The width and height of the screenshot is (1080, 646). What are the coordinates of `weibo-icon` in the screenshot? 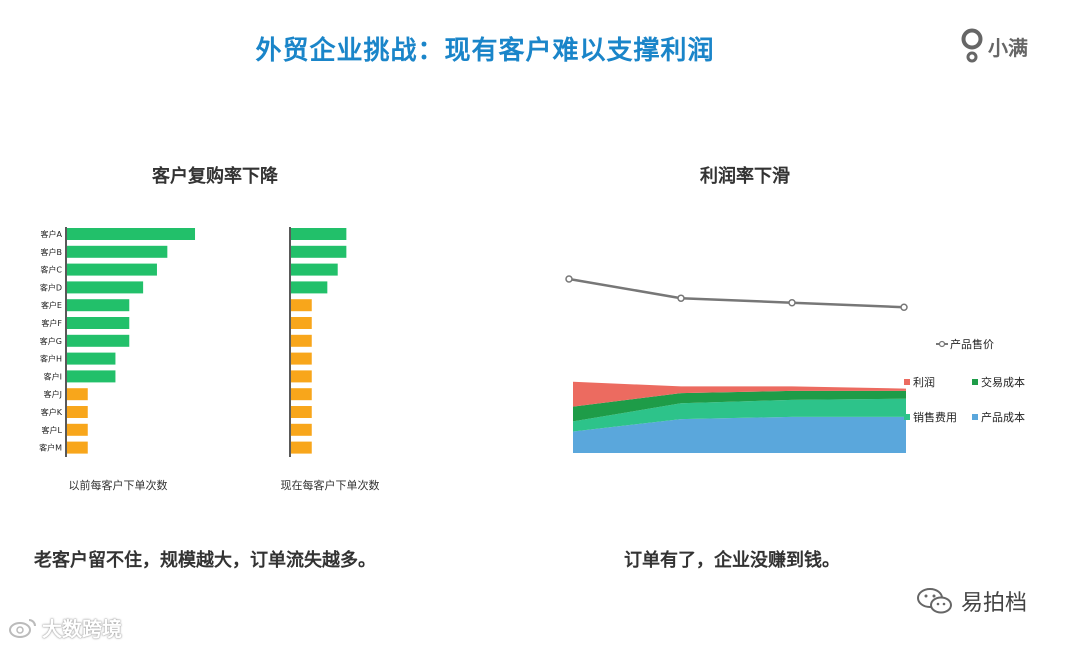 It's located at (22, 628).